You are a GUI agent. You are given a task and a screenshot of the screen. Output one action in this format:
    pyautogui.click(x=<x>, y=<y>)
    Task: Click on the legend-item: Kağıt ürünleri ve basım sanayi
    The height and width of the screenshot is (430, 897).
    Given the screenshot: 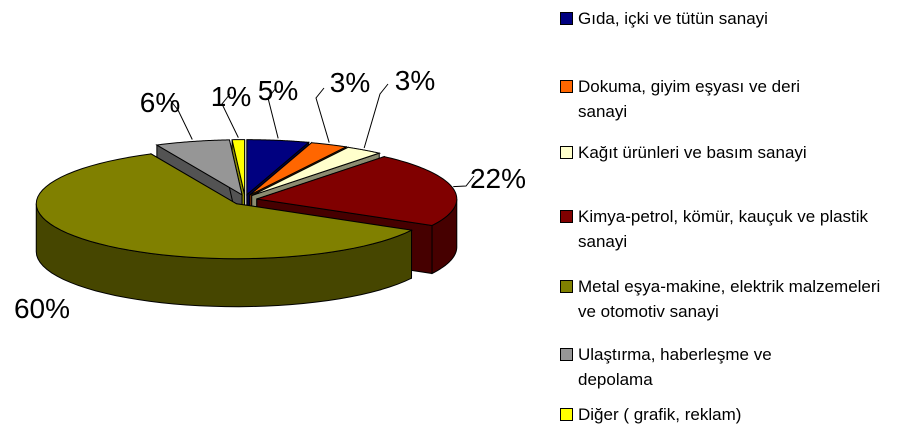 What is the action you would take?
    pyautogui.click(x=725, y=152)
    